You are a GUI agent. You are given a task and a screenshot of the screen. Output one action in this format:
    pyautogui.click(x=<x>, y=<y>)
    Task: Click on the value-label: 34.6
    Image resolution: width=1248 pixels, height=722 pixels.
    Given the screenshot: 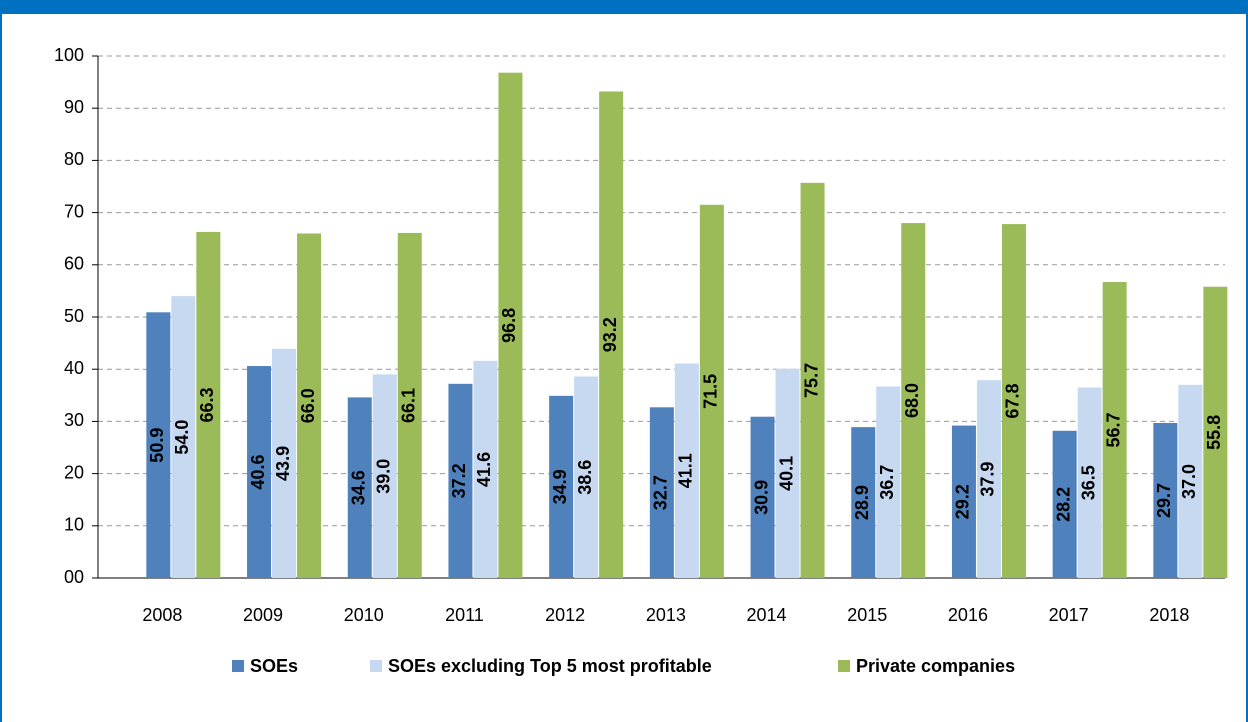 What is the action you would take?
    pyautogui.click(x=359, y=487)
    